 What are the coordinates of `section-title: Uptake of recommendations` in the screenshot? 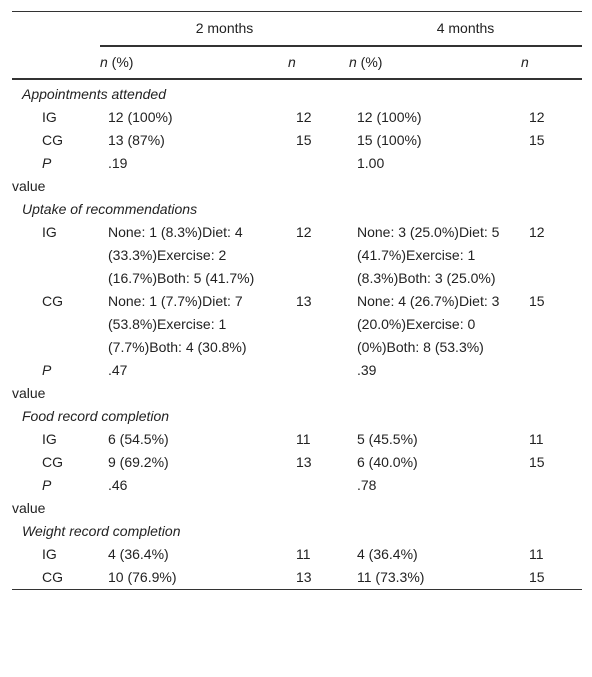 It's located at (110, 209).